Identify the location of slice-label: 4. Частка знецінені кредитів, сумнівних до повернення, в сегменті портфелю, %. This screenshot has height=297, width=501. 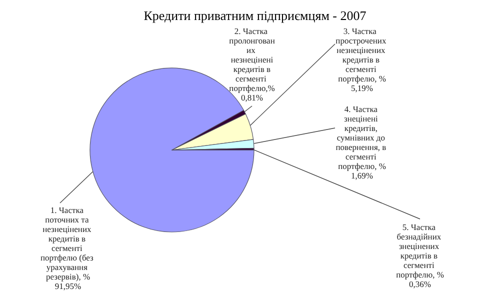
(362, 137).